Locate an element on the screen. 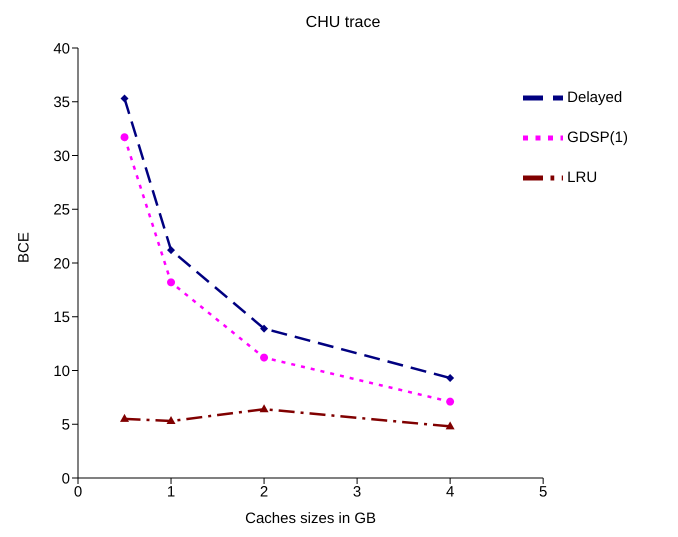 Image resolution: width=678 pixels, height=537 pixels. y-tick-label: 5 is located at coordinates (66, 425).